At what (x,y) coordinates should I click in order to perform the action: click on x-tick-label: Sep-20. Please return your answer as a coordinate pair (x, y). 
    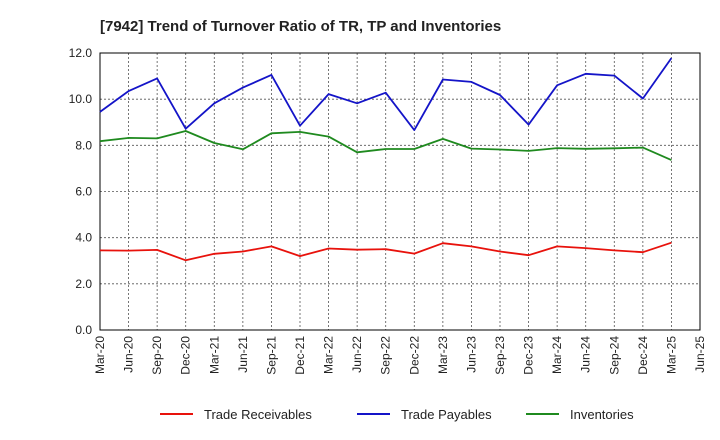
    Looking at the image, I should click on (157, 355).